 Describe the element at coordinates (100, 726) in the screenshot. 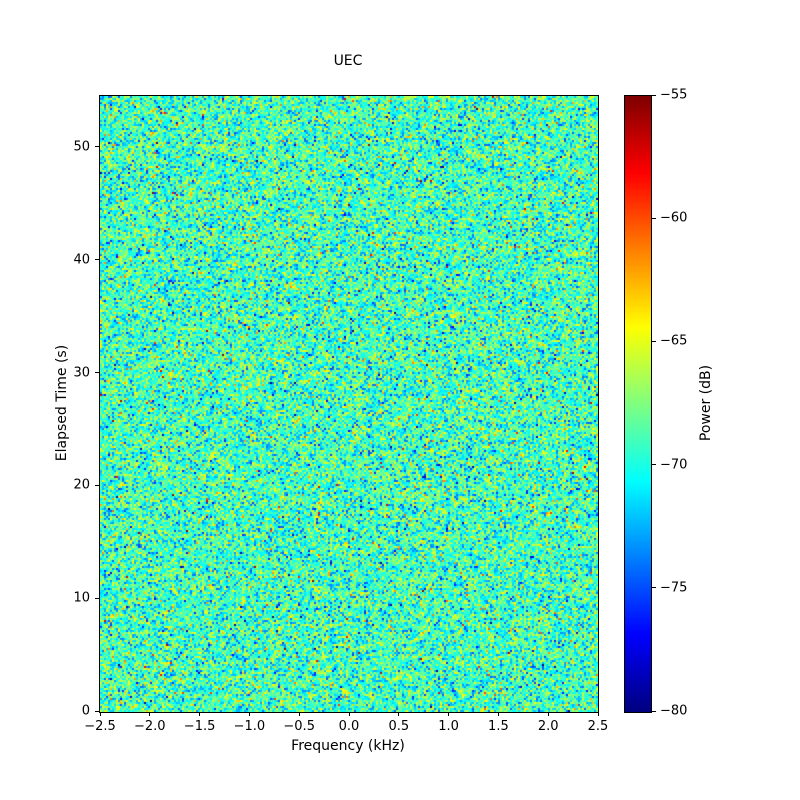

I see `x-tick-label: −2.5` at that location.